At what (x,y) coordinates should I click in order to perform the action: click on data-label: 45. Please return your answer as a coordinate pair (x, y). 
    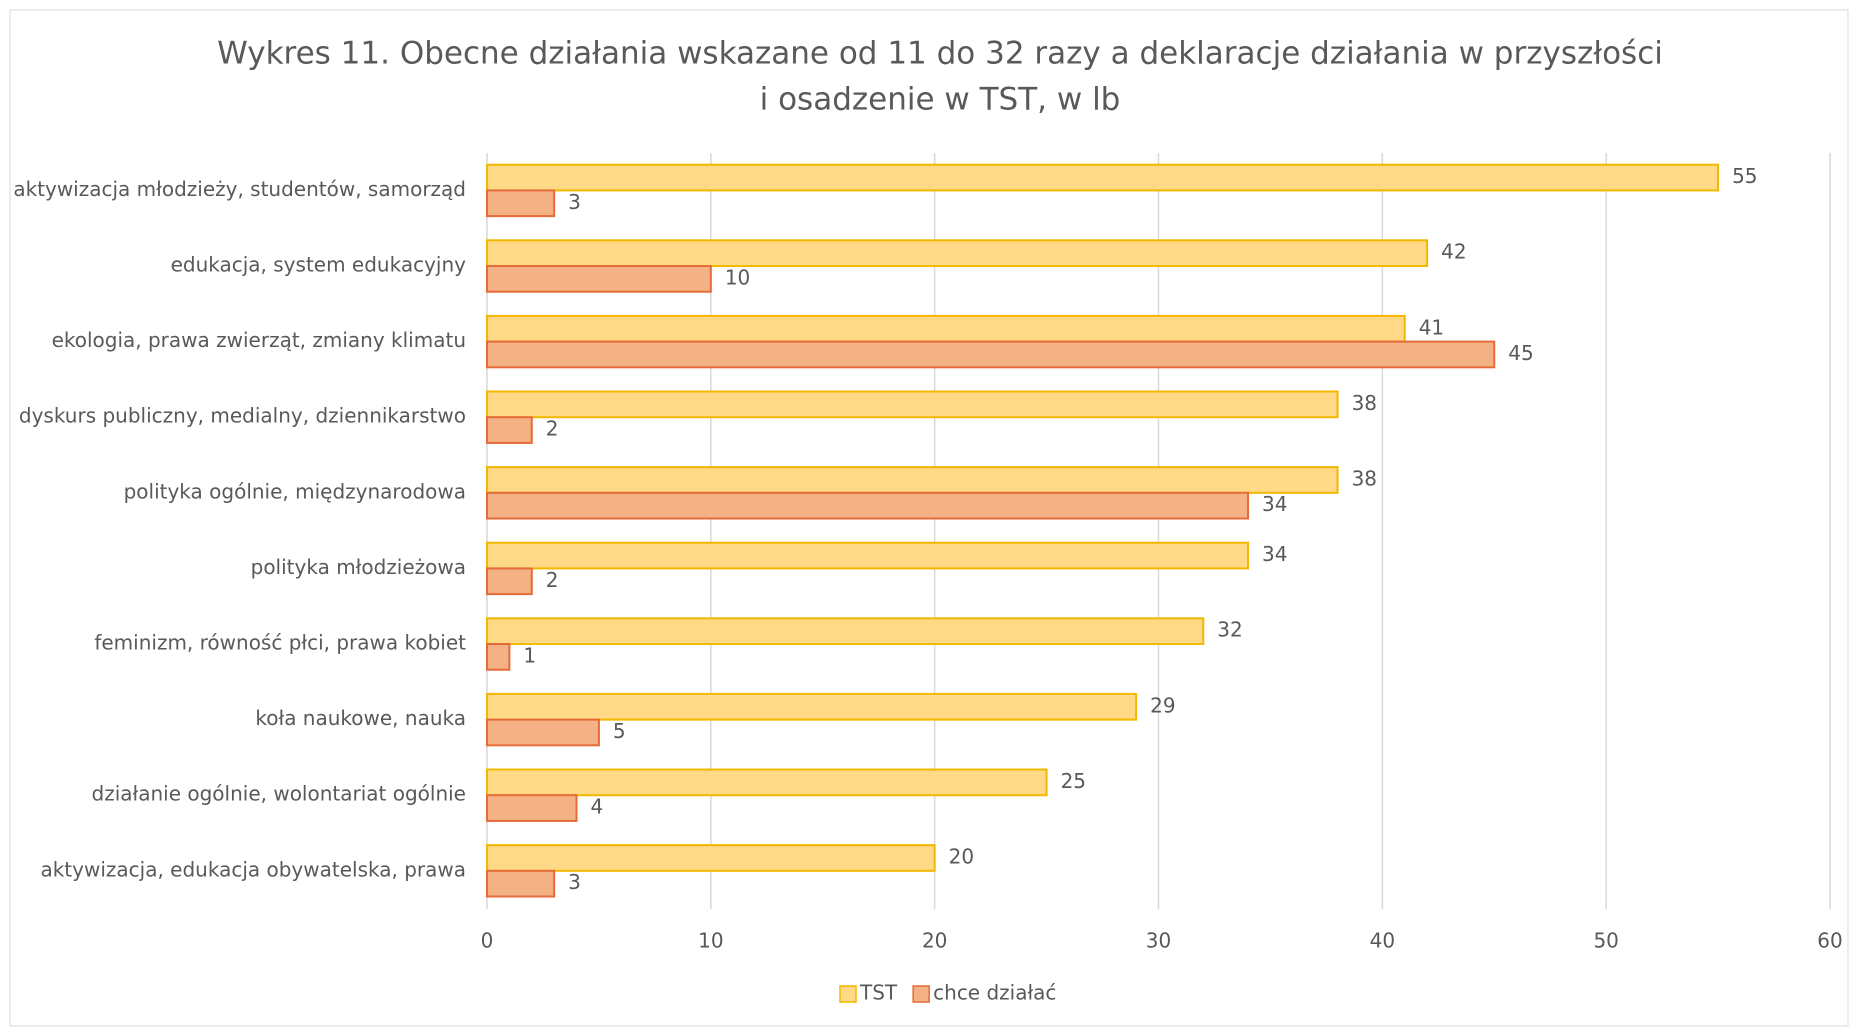
    Looking at the image, I should click on (1520, 353).